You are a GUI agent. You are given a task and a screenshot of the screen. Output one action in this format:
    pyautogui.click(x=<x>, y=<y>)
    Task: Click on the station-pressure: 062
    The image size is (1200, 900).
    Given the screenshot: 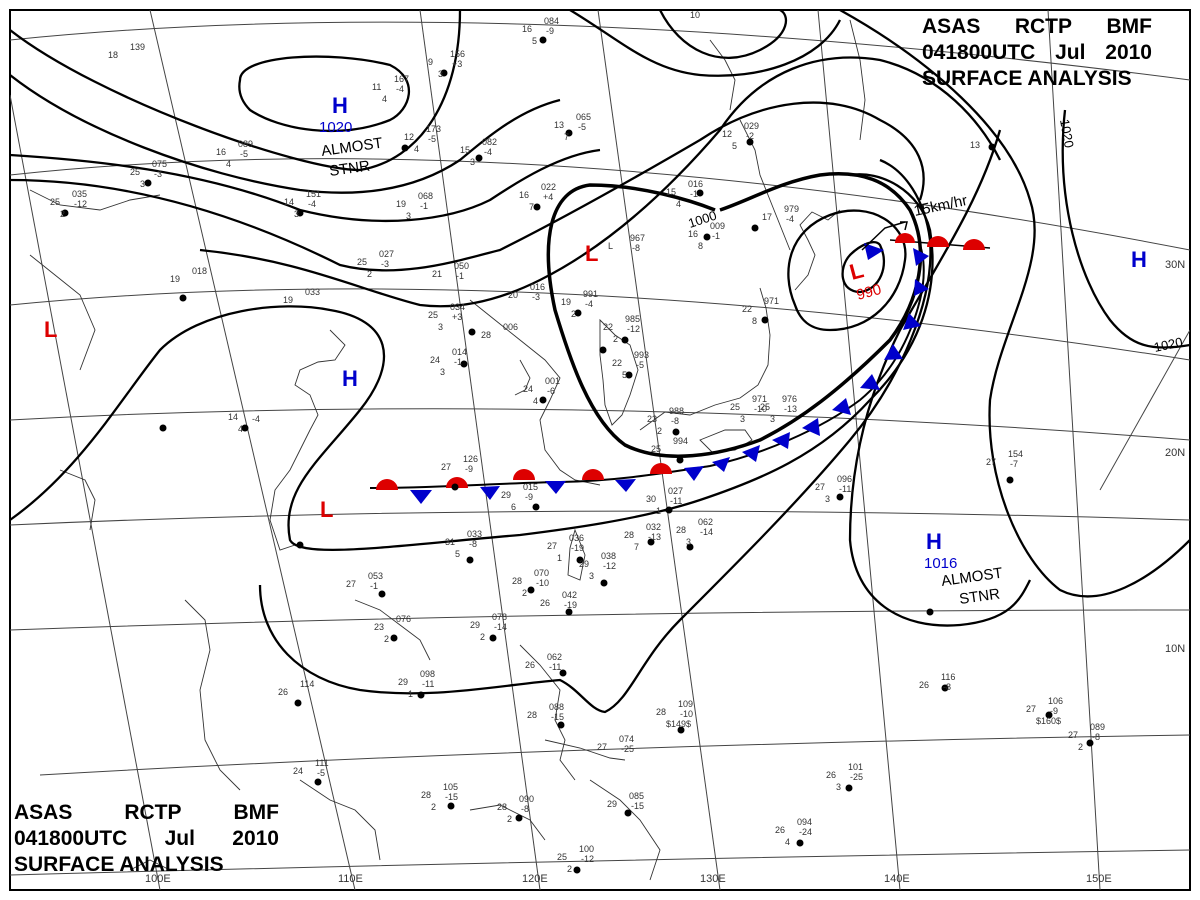 What is the action you would take?
    pyautogui.click(x=554, y=657)
    